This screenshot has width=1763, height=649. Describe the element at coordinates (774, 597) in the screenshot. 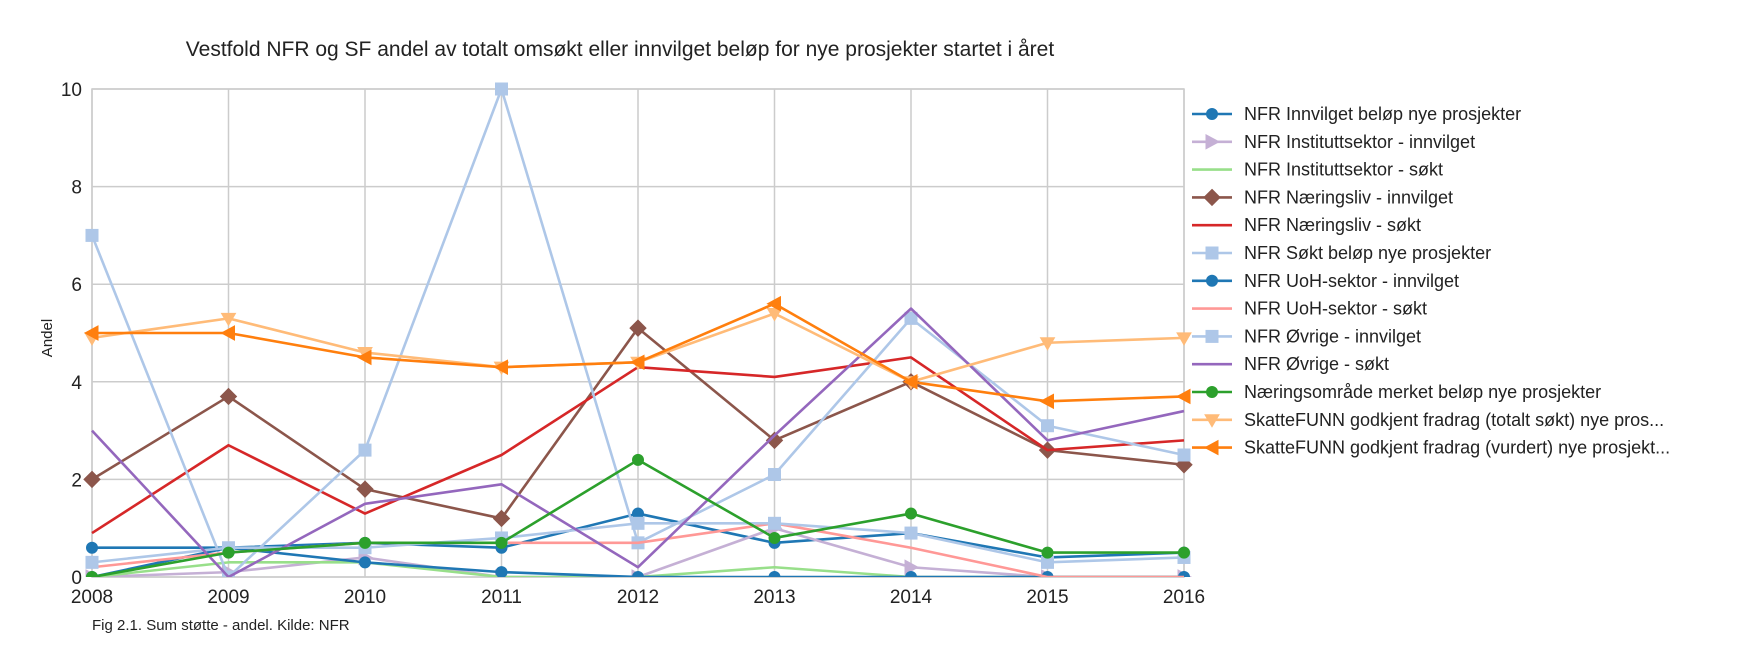

I see `x-tick-label: 2013` at that location.